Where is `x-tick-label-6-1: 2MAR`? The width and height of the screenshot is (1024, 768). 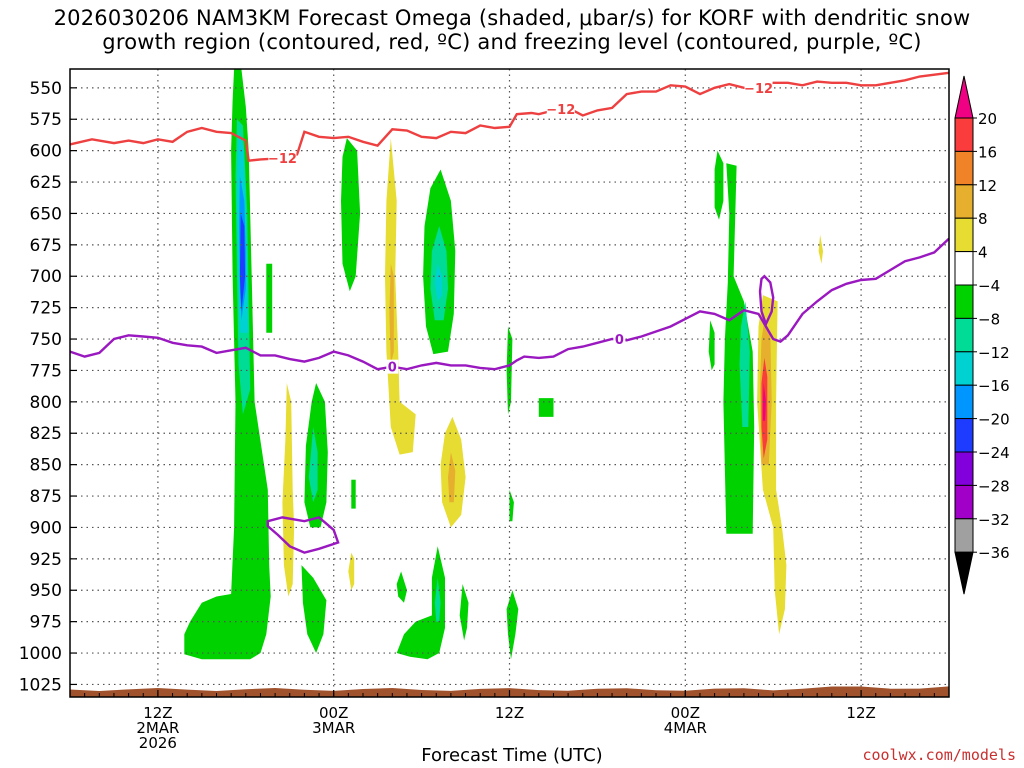
x-tick-label-6-1: 2MAR is located at coordinates (157, 728).